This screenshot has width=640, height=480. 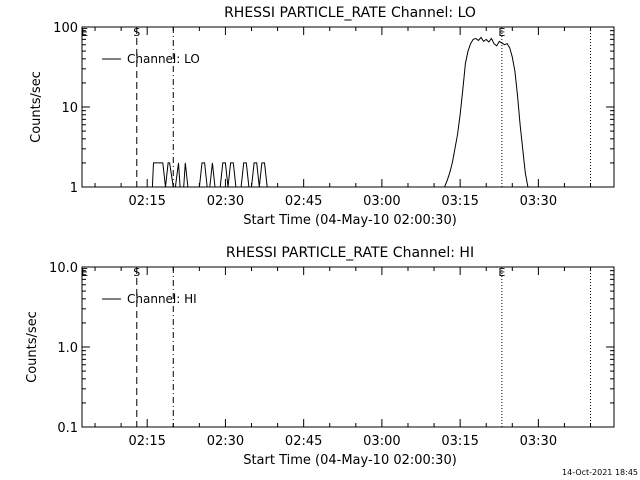 I want to click on panel-hi-xlabel: Start Time (04-May-10 02:00:30), so click(x=350, y=460).